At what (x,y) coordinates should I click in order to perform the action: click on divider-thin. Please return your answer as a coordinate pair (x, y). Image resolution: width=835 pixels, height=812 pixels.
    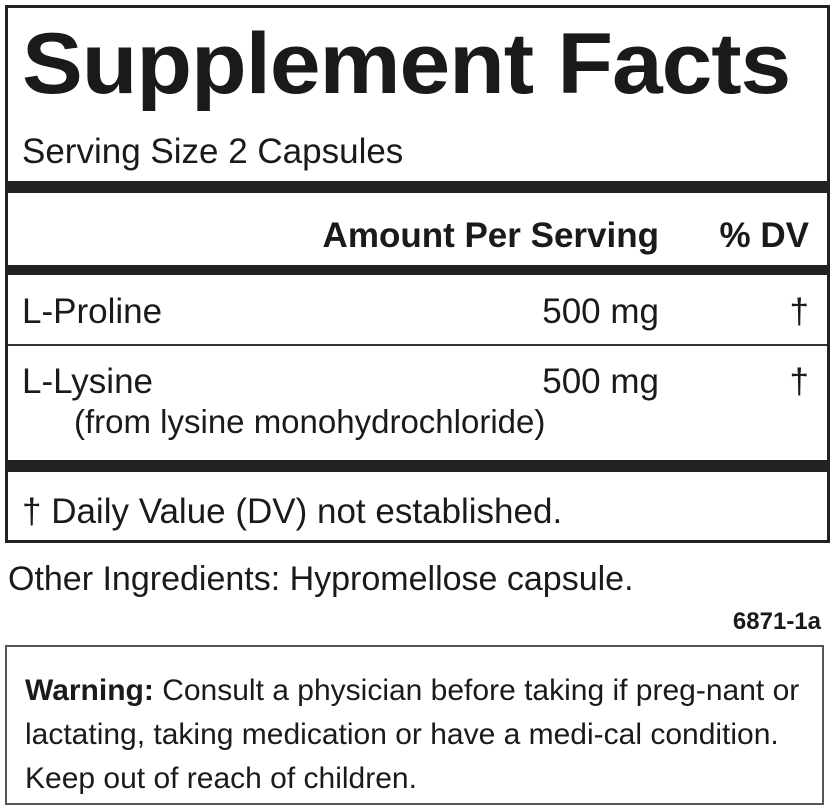
    Looking at the image, I should click on (417, 345).